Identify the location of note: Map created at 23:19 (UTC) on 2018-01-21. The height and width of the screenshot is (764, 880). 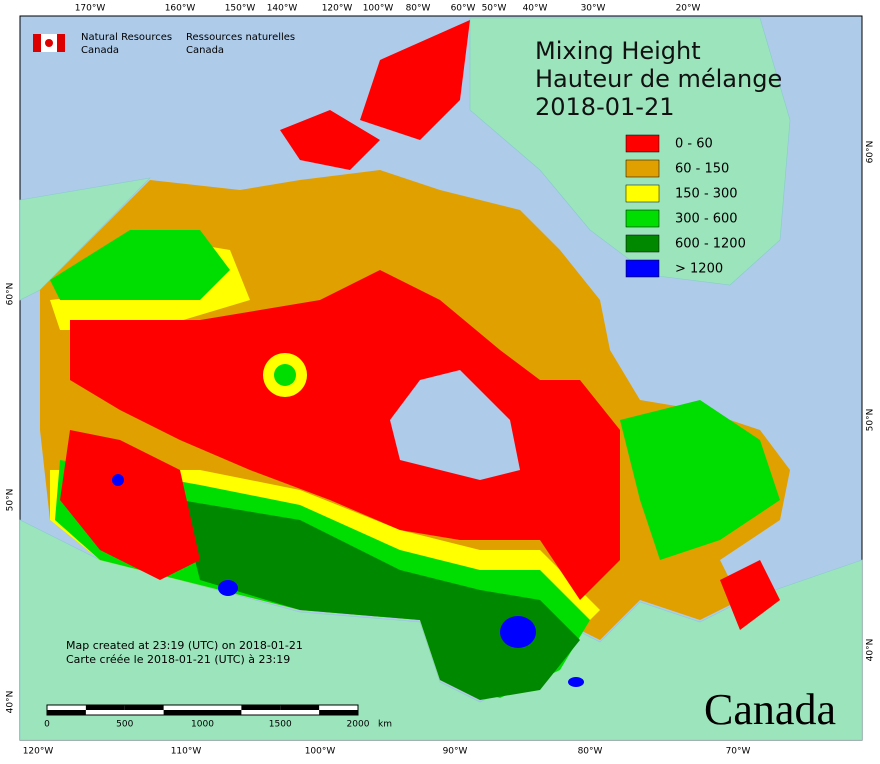
(184, 645).